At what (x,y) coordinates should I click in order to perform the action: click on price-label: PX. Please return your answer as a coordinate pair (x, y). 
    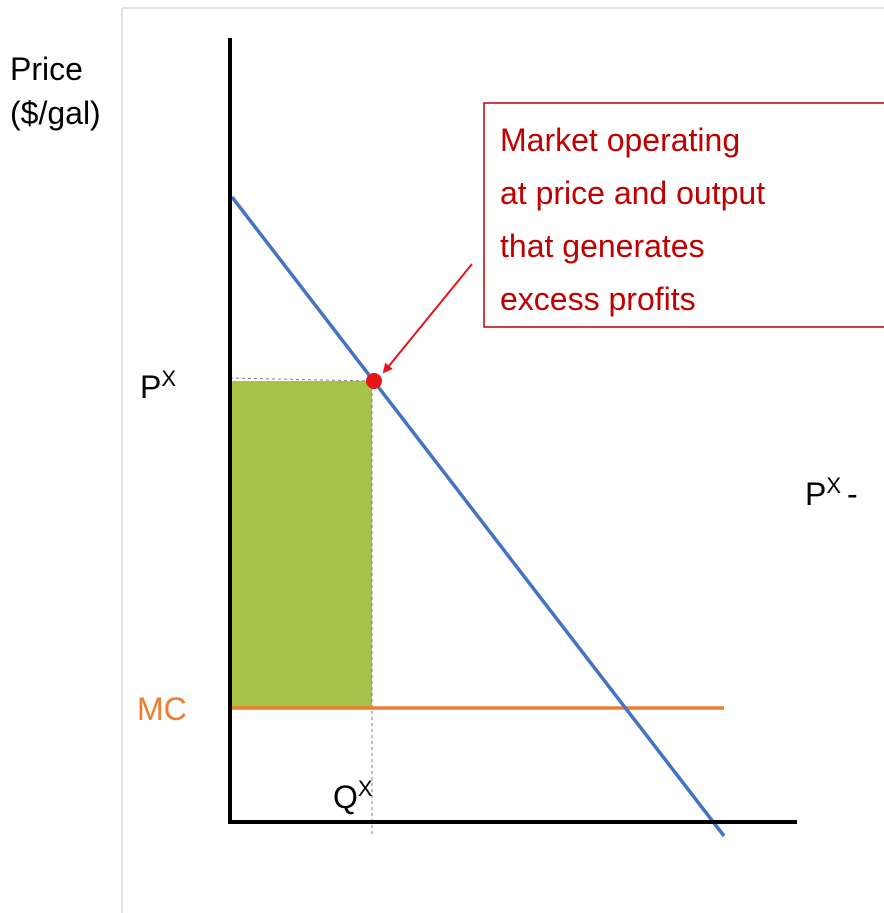
    Looking at the image, I should click on (158, 385).